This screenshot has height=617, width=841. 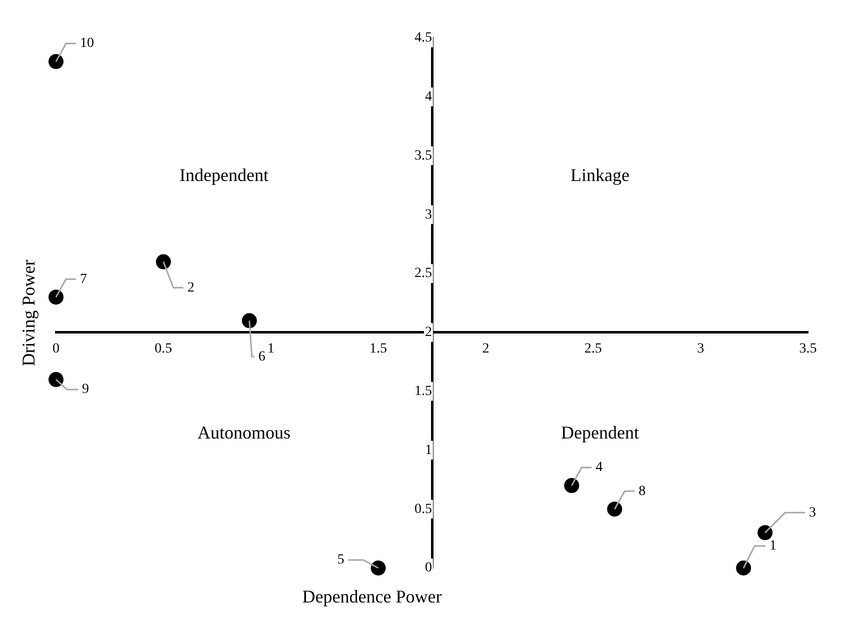 What do you see at coordinates (423, 156) in the screenshot?
I see `y-tick-label: 3.5` at bounding box center [423, 156].